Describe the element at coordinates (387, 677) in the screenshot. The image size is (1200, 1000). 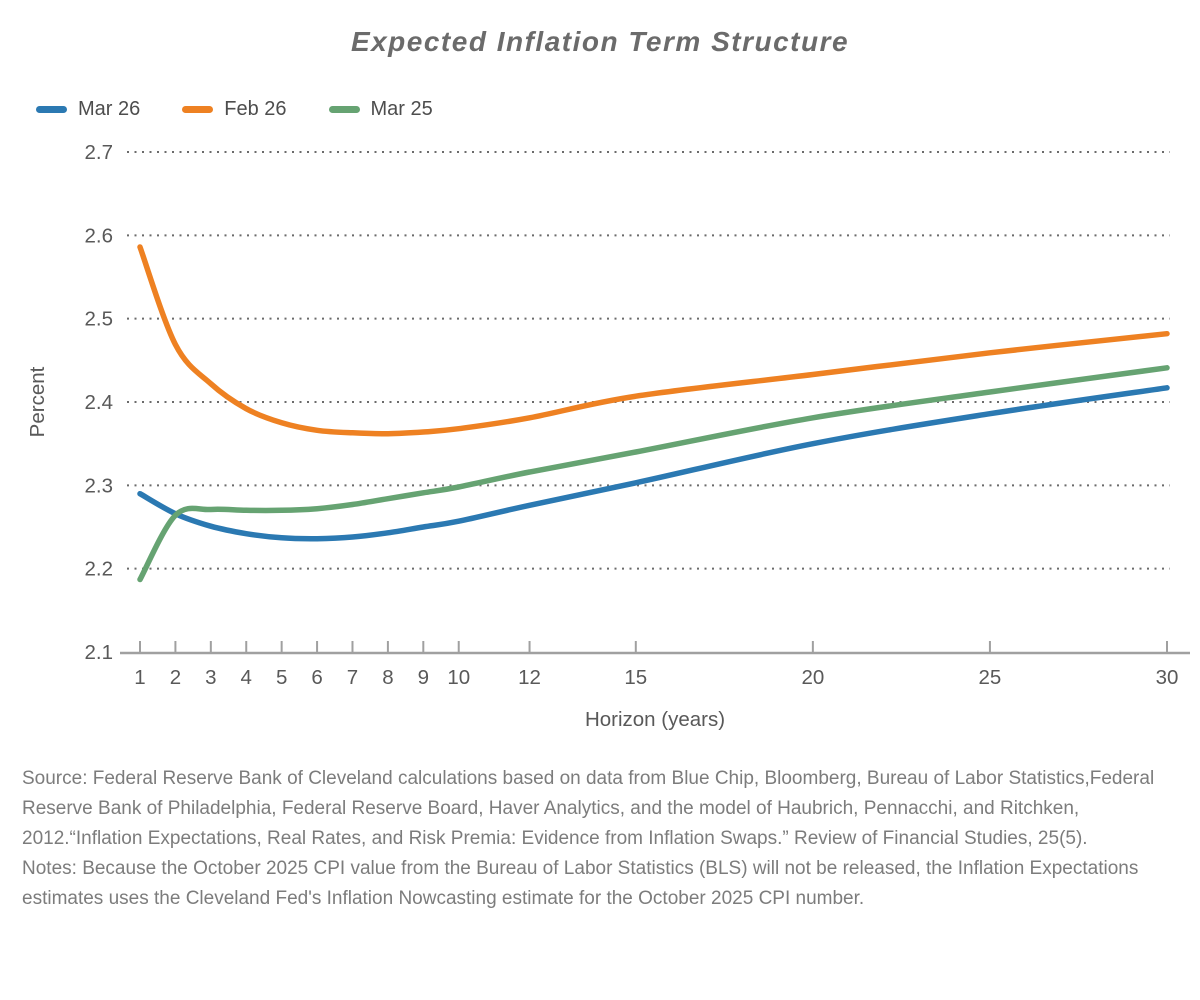
I see `x-tick-label: 8` at that location.